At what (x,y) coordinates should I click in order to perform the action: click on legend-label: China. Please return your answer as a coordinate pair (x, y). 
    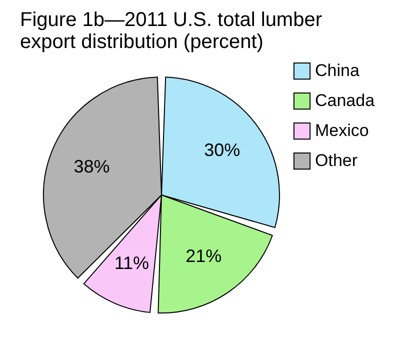
    Looking at the image, I should click on (337, 70).